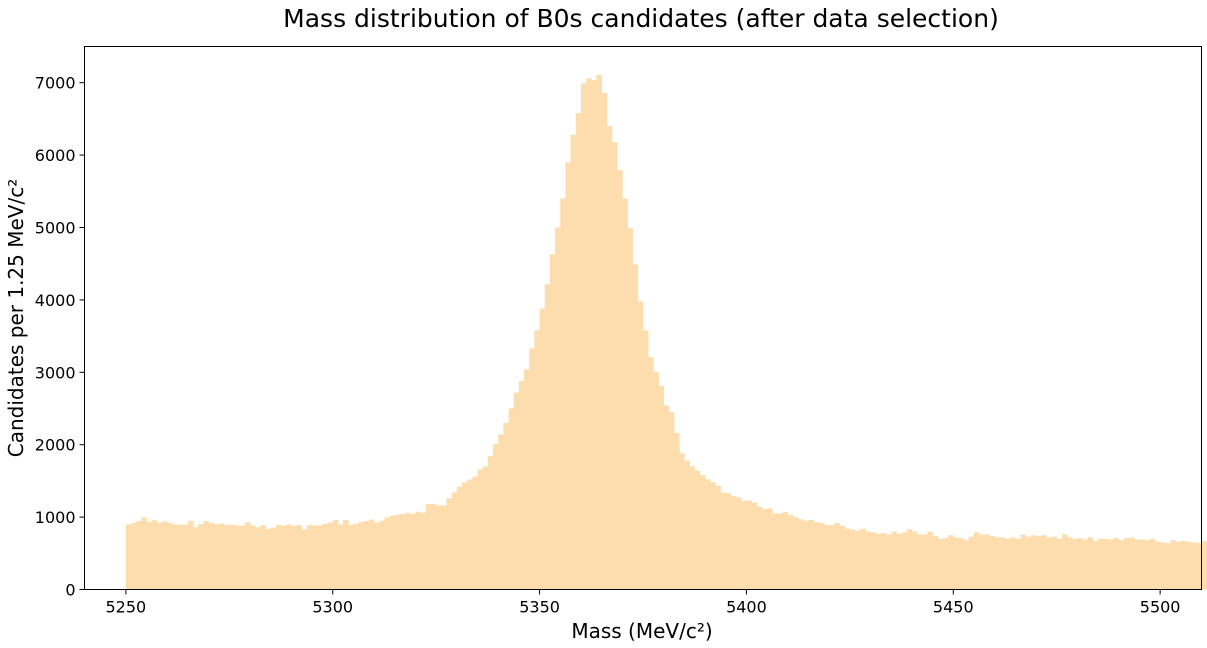 Image resolution: width=1207 pixels, height=648 pixels. I want to click on x-tick-label: 5450, so click(953, 607).